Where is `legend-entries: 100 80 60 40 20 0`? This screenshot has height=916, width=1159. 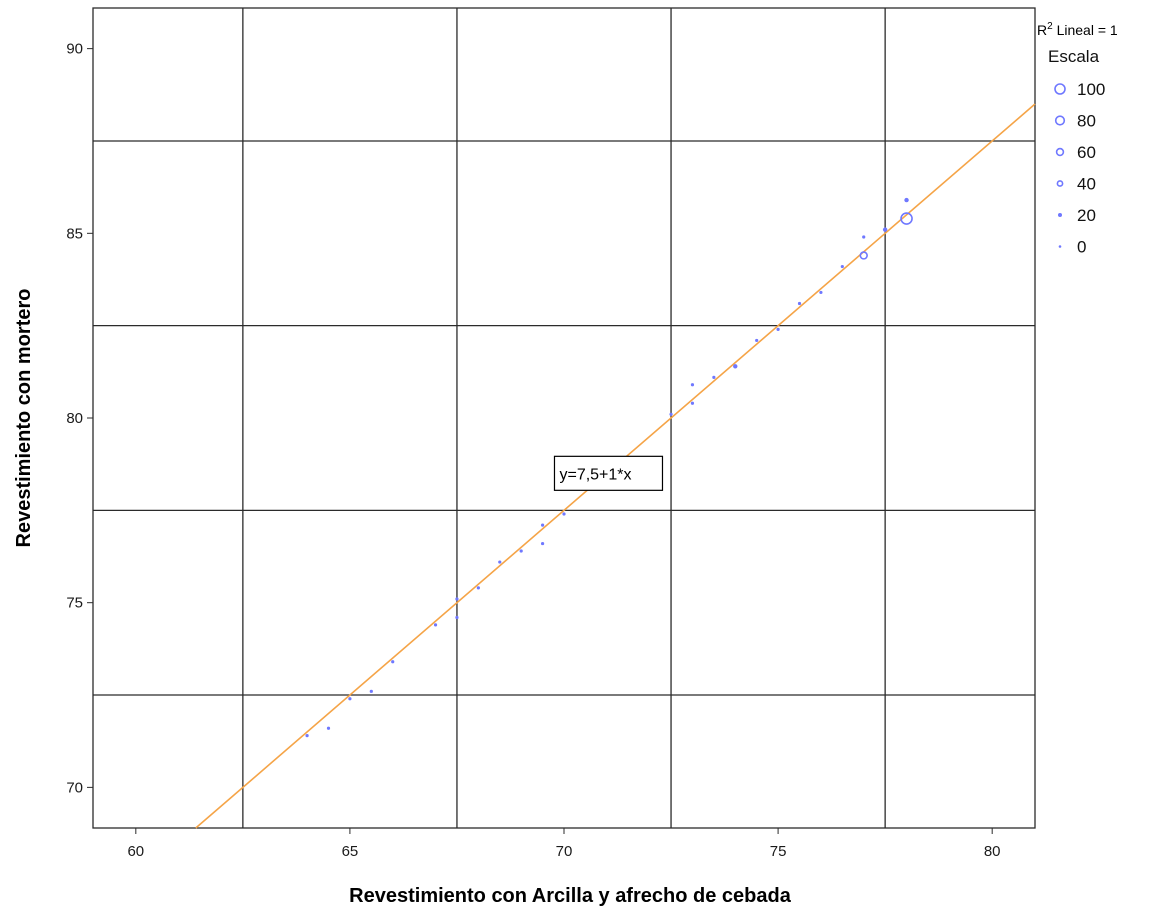
legend-entries: 100 80 60 40 20 0 is located at coordinates (1079, 168).